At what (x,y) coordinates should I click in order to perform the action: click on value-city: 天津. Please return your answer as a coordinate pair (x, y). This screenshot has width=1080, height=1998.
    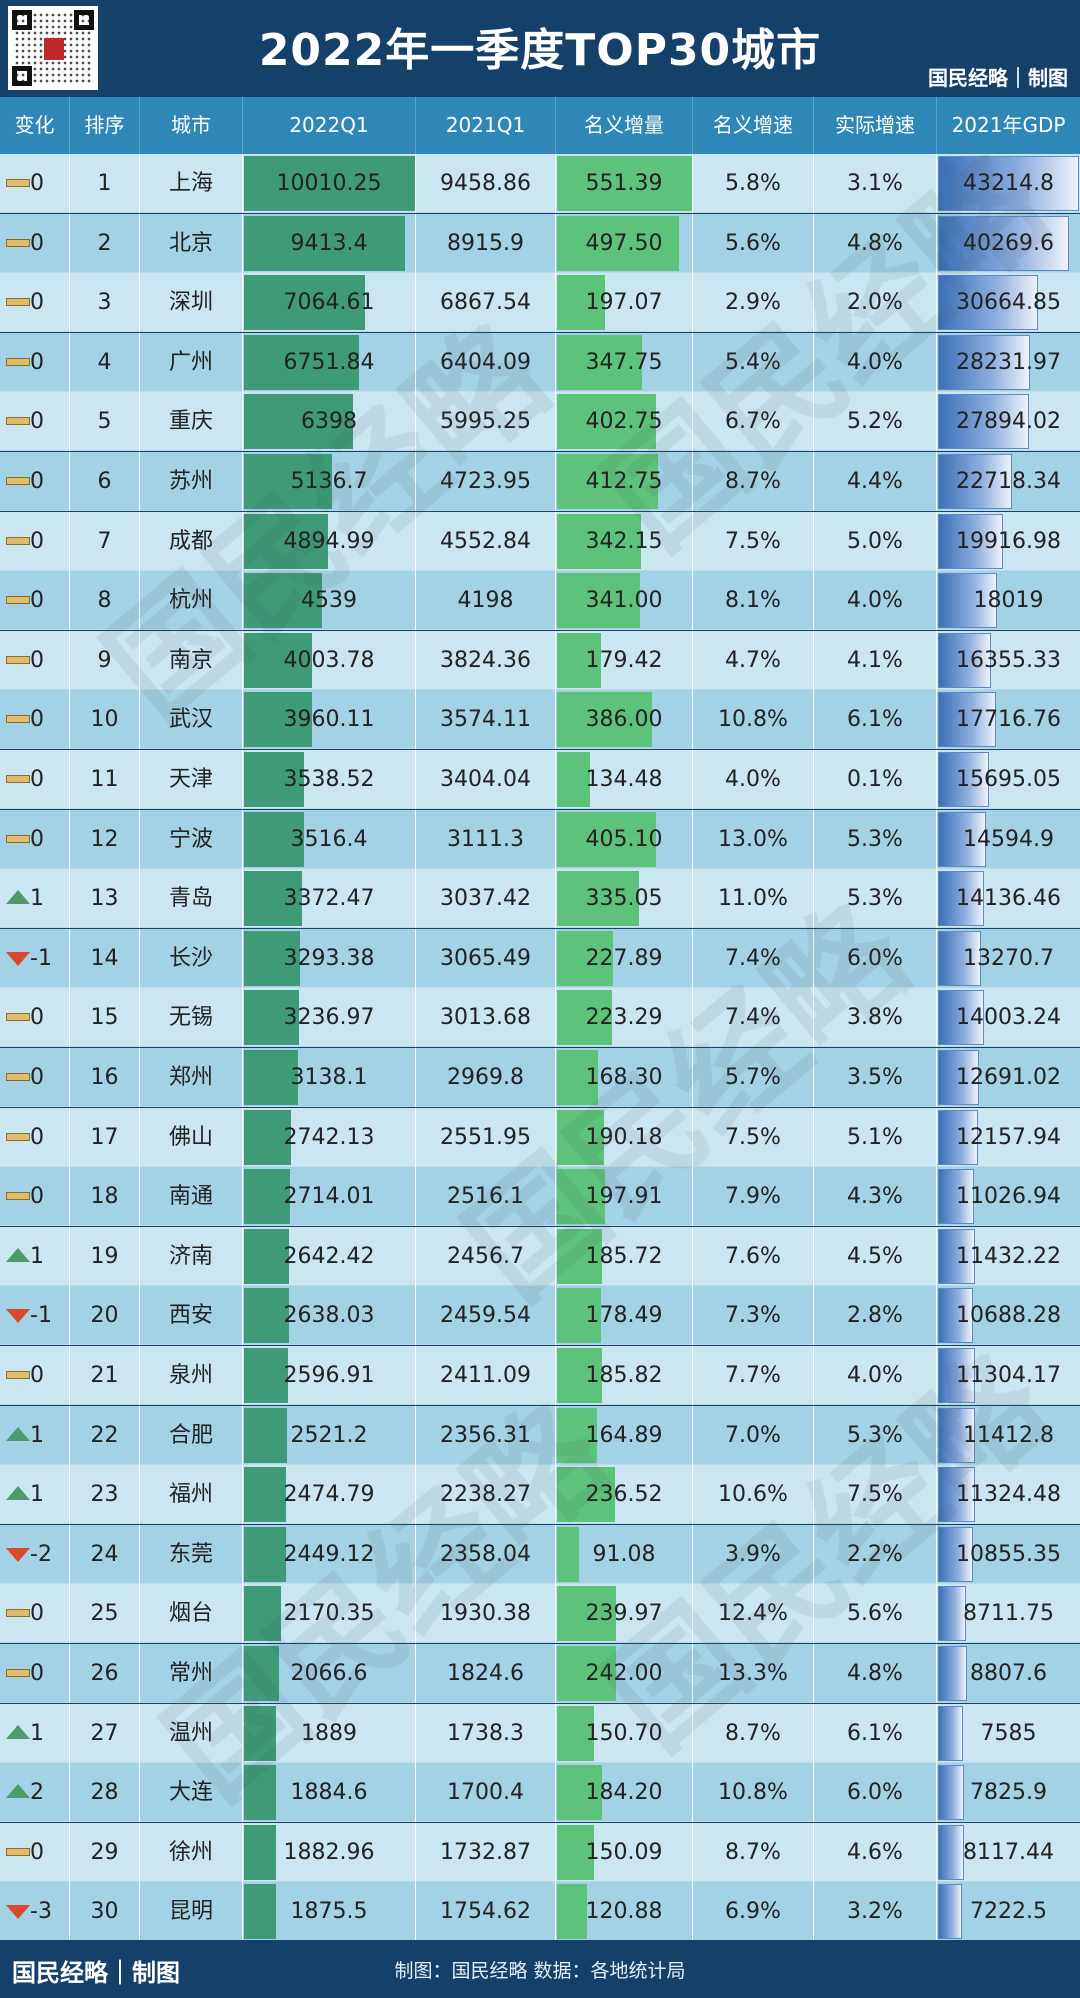
    Looking at the image, I should click on (190, 779).